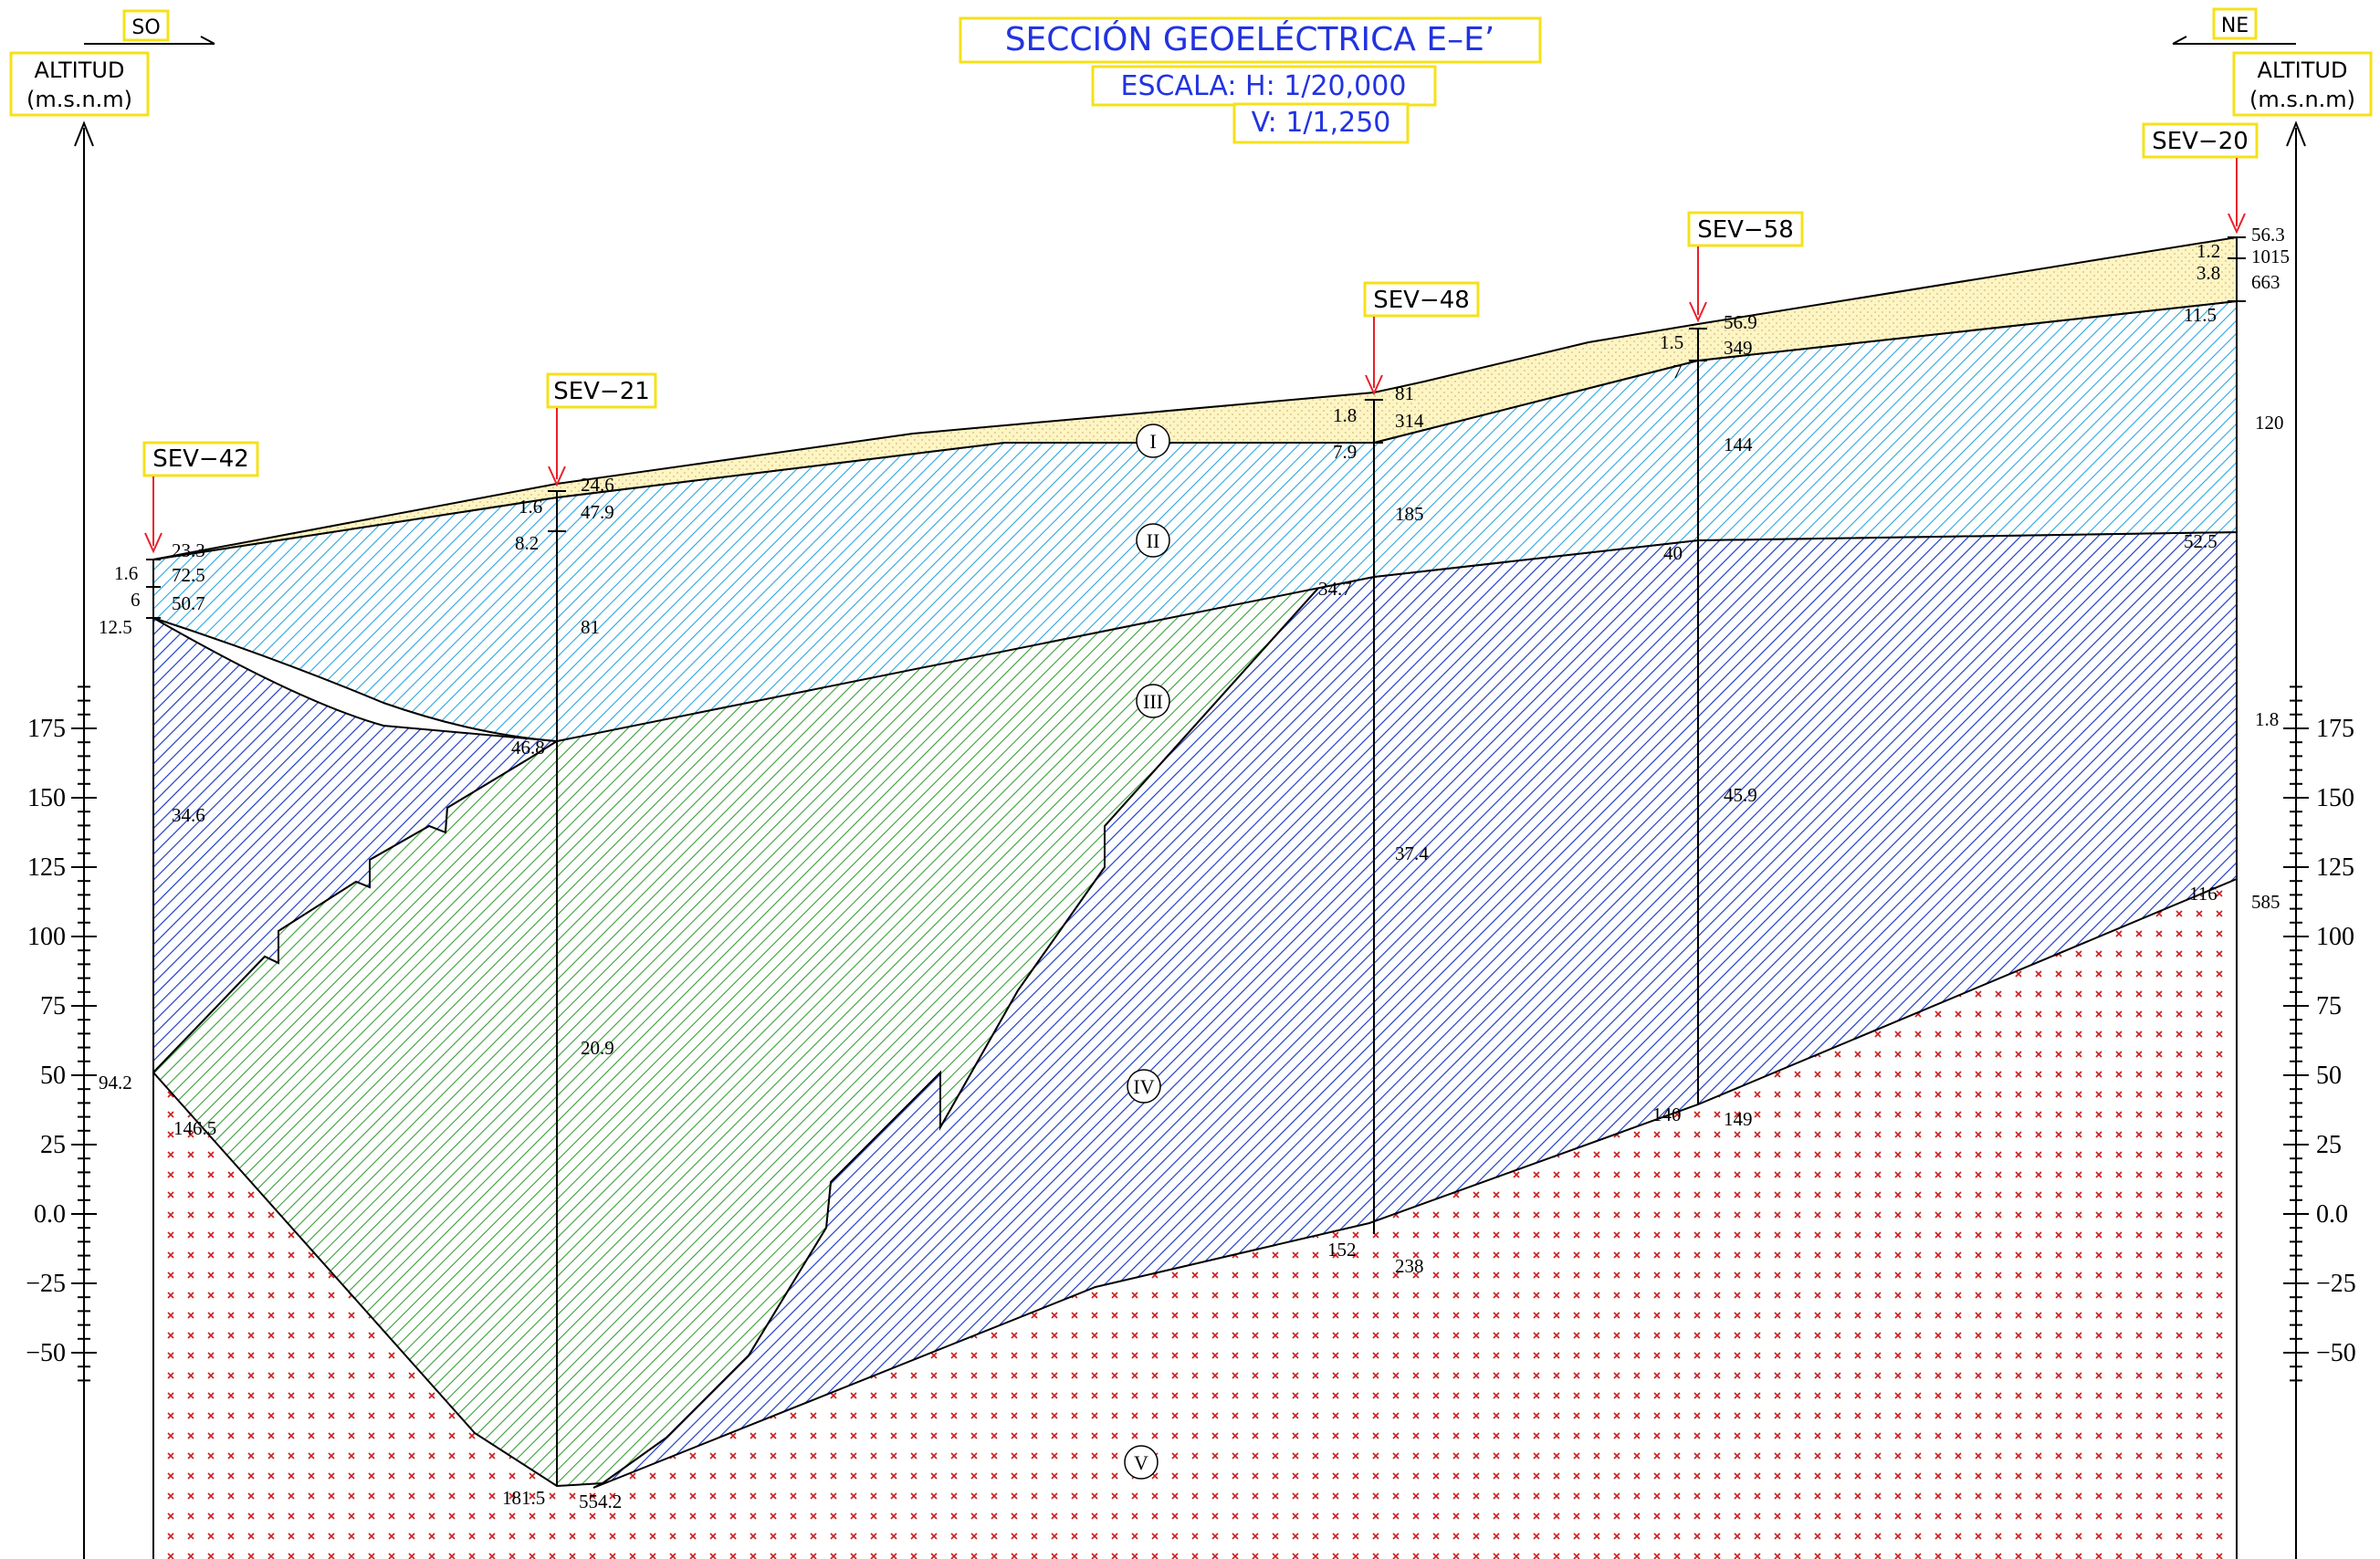 The image size is (2380, 1559). Describe the element at coordinates (79, 84) in the screenshot. I see `altitude-title-left: ALTITUD (m.s.n.m)` at that location.